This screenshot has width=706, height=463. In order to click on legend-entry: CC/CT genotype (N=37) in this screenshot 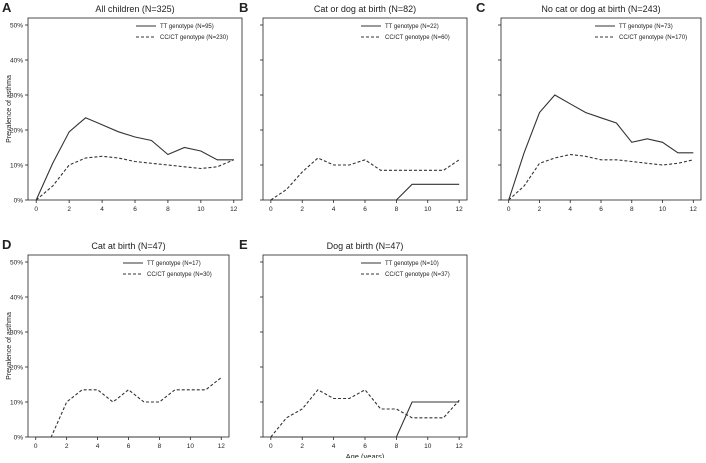, I will do `click(417, 275)`.